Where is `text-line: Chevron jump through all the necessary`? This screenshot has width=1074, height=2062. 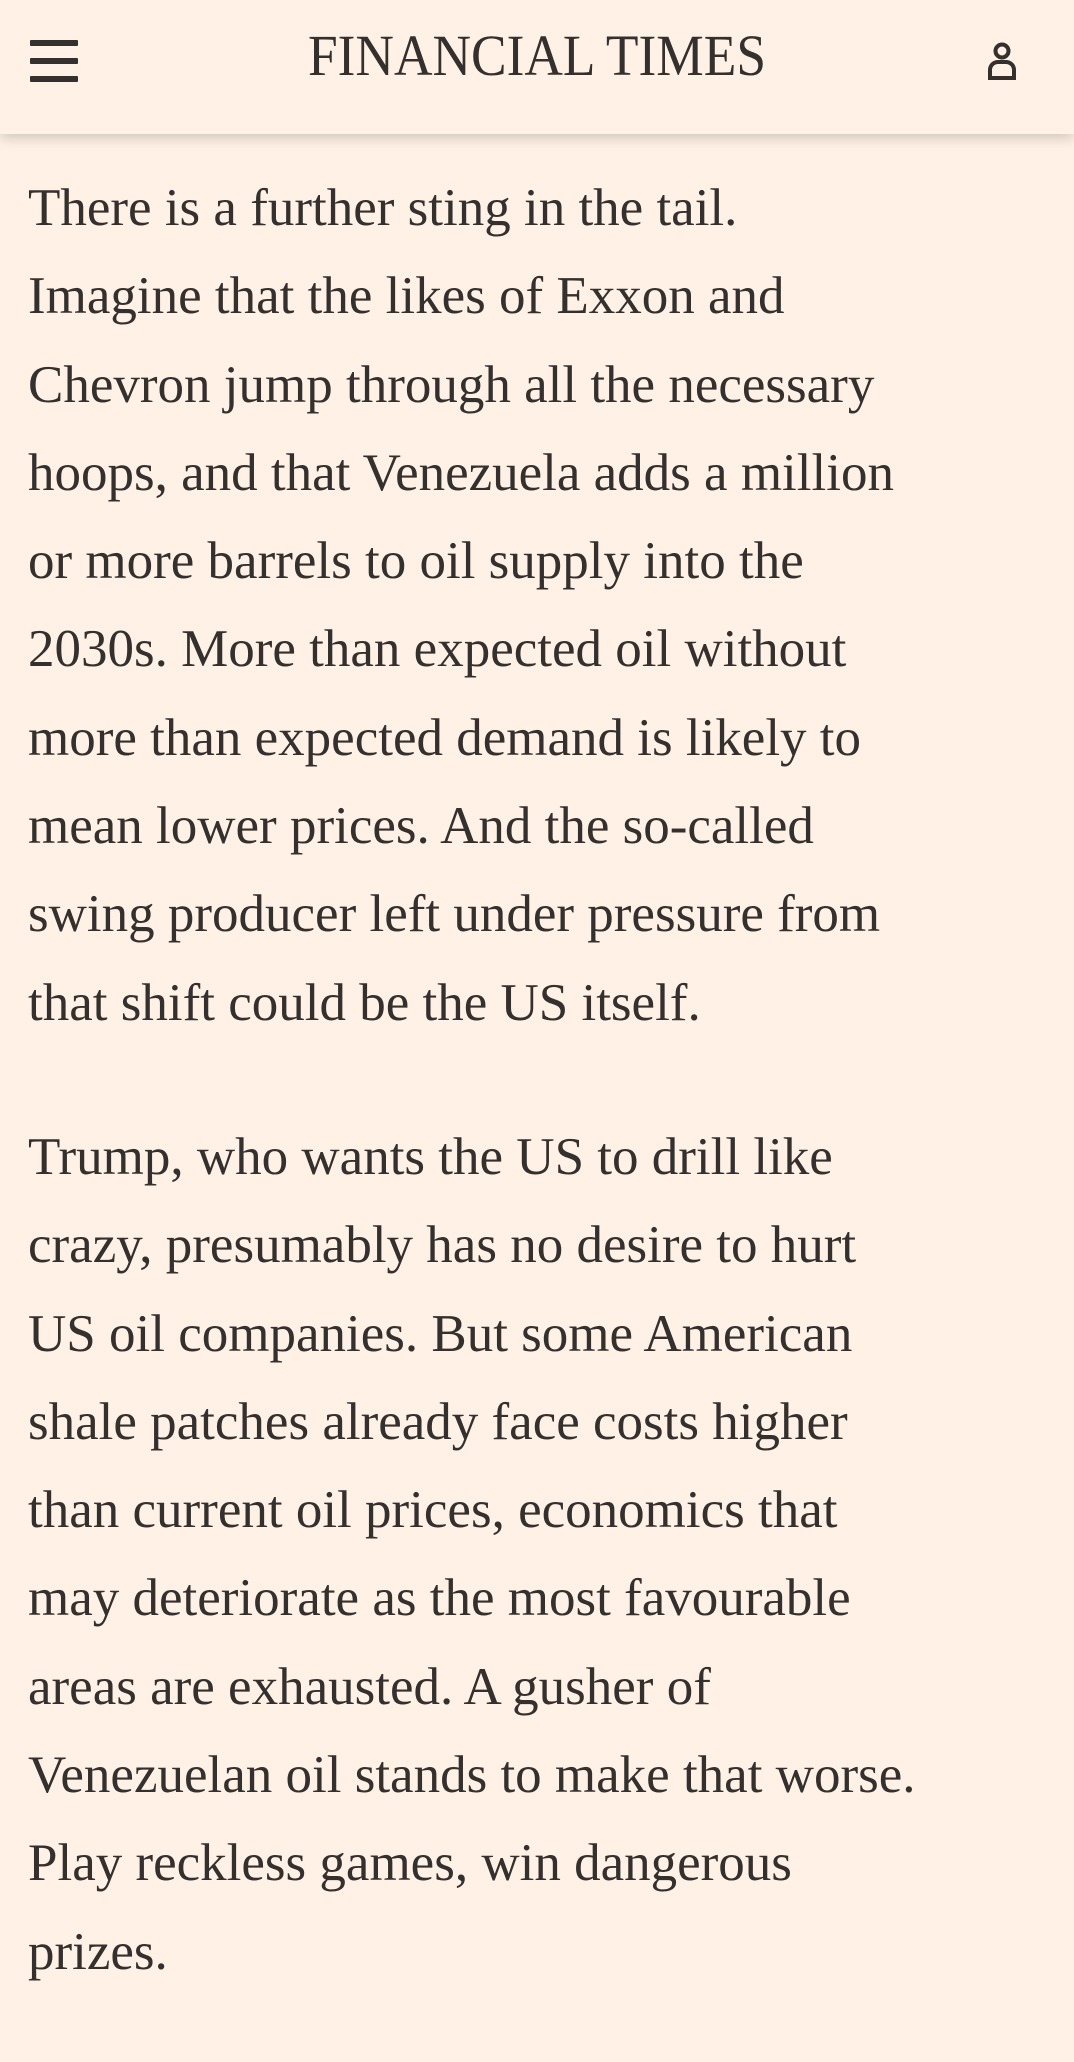 text-line: Chevron jump through all the necessary is located at coordinates (451, 384).